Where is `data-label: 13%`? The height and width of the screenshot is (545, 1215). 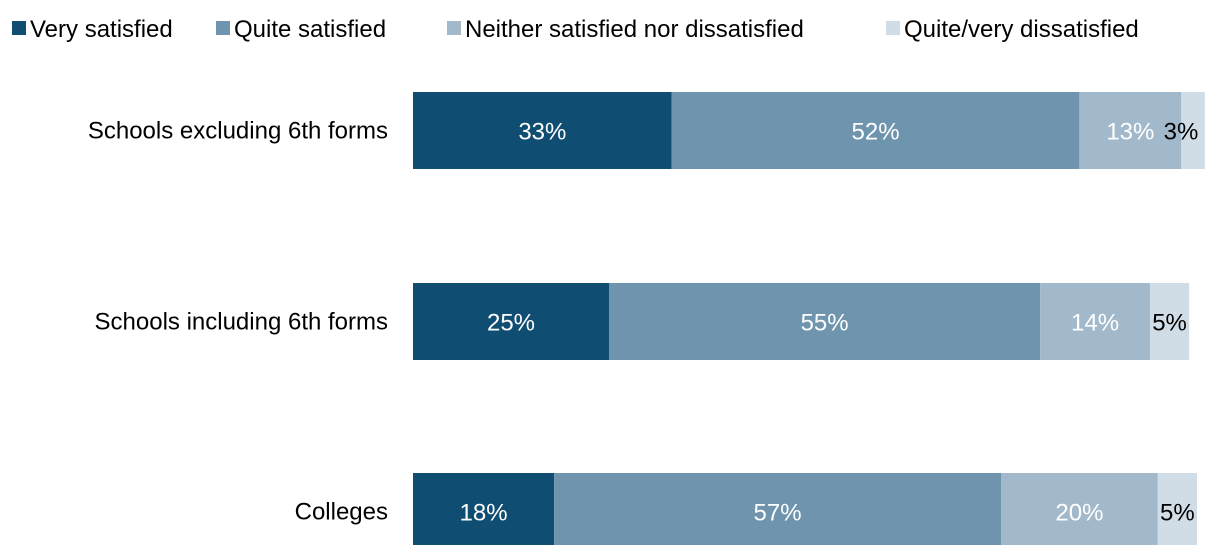
data-label: 13% is located at coordinates (1130, 132).